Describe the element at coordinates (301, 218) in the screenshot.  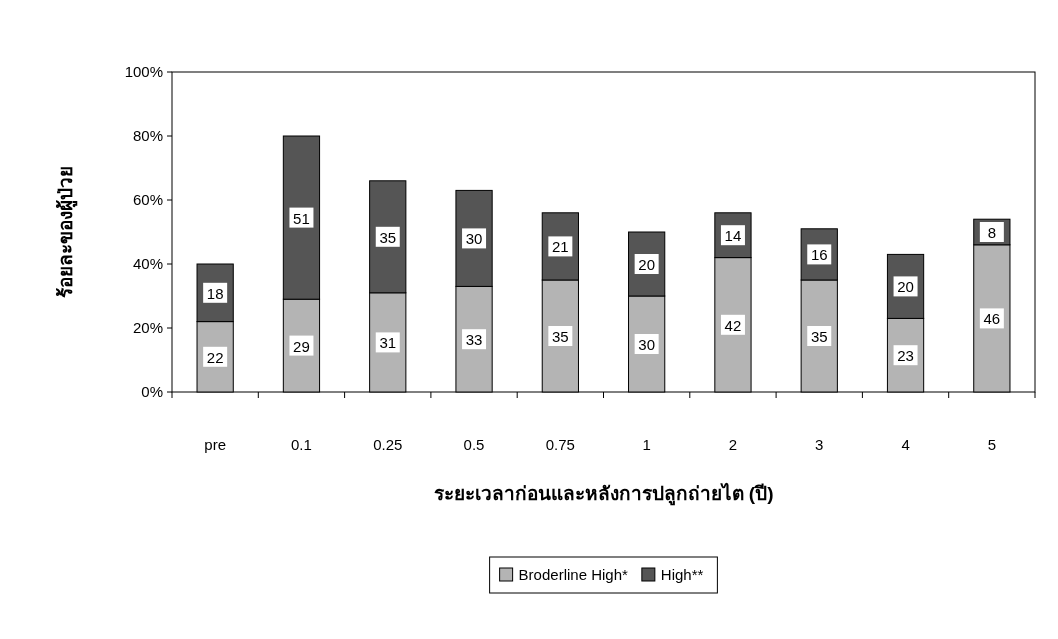
I see `data-label: 51` at that location.